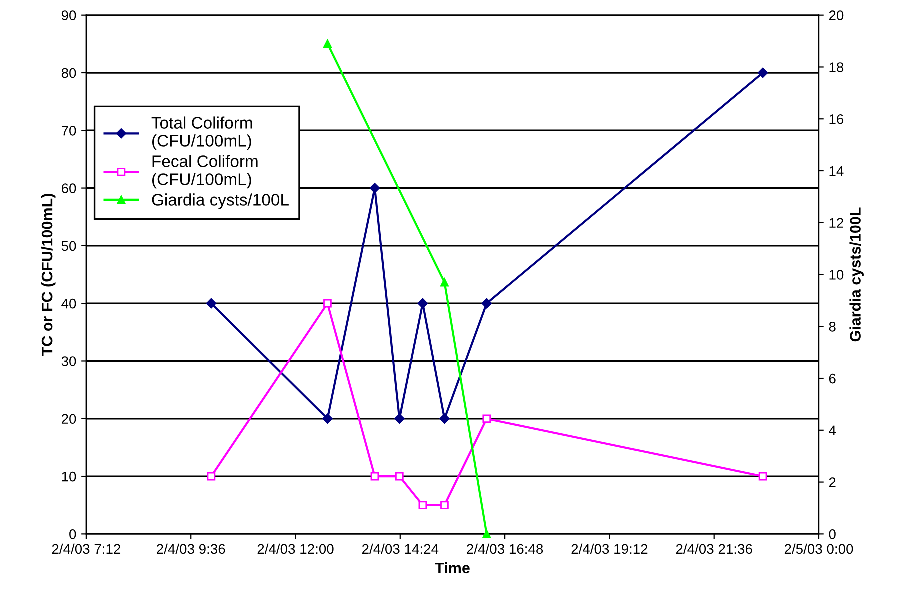 This screenshot has height=614, width=910. I want to click on y2-tick-label: 2, so click(832, 483).